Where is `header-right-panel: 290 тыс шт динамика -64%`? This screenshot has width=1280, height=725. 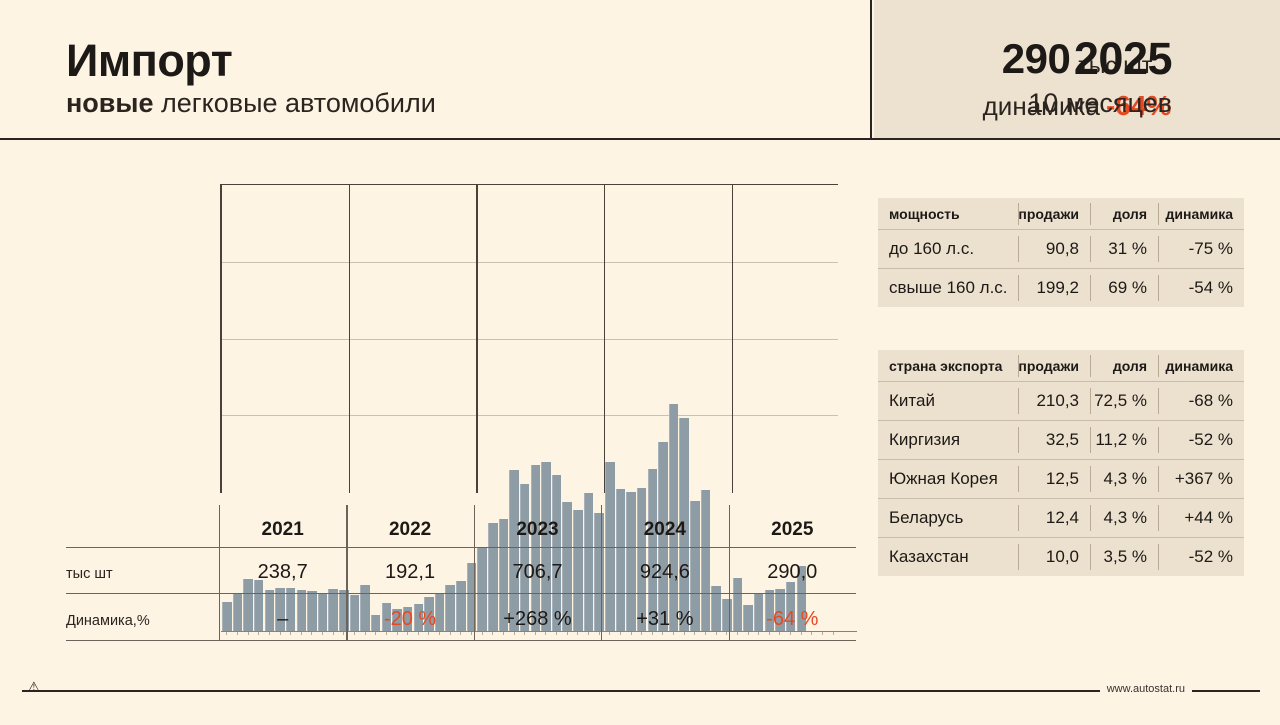
header-right-panel: 290 тыс шт динамика -64% is located at coordinates (1077, 69).